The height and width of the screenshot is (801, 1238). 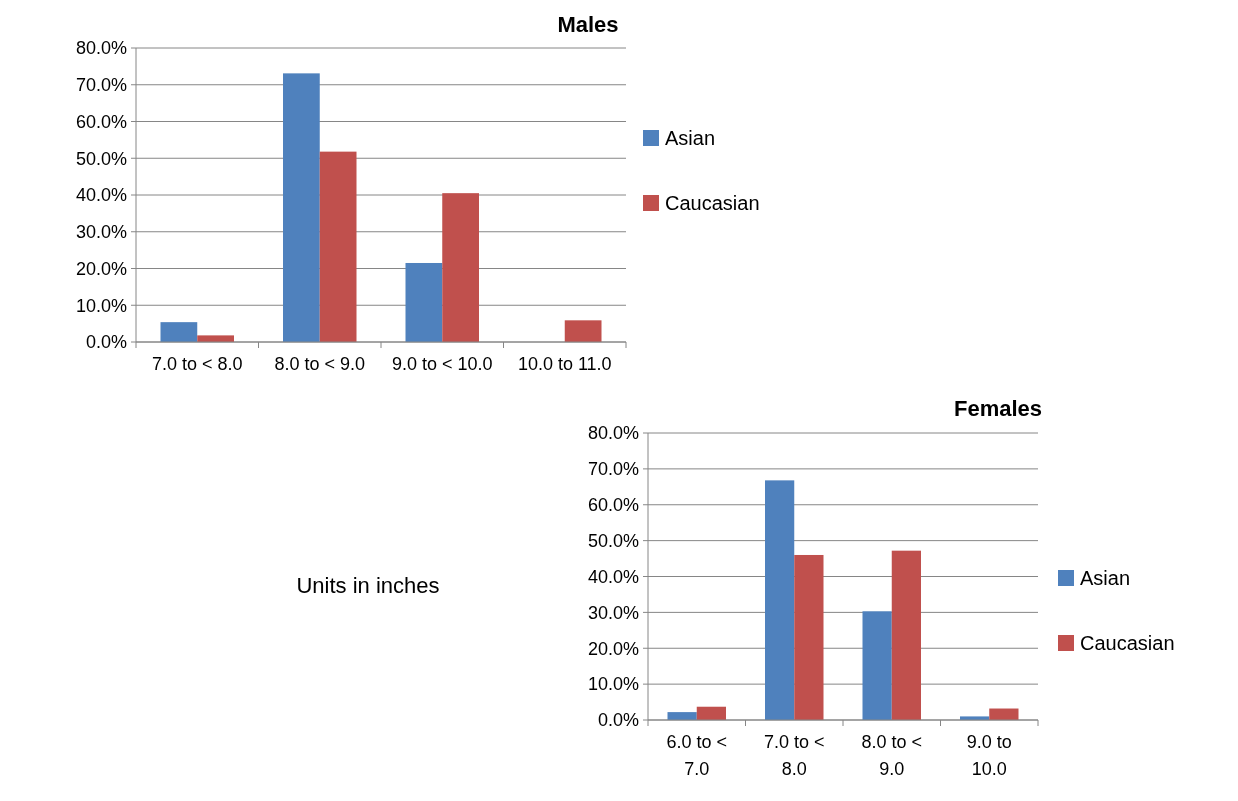 What do you see at coordinates (998, 408) in the screenshot?
I see `chart-title: Females` at bounding box center [998, 408].